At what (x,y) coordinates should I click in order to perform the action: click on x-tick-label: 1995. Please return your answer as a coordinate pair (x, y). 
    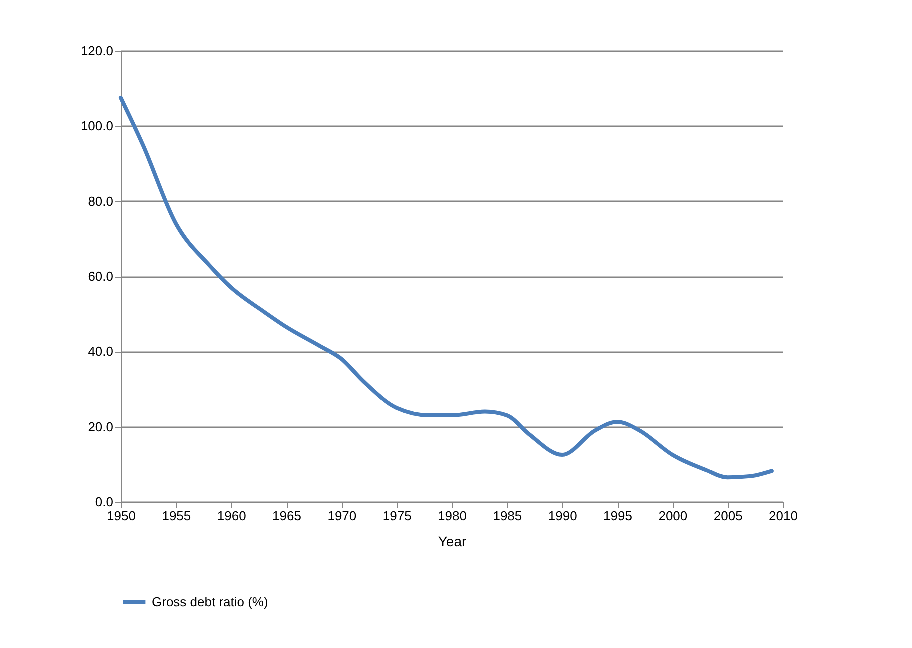
    Looking at the image, I should click on (618, 516).